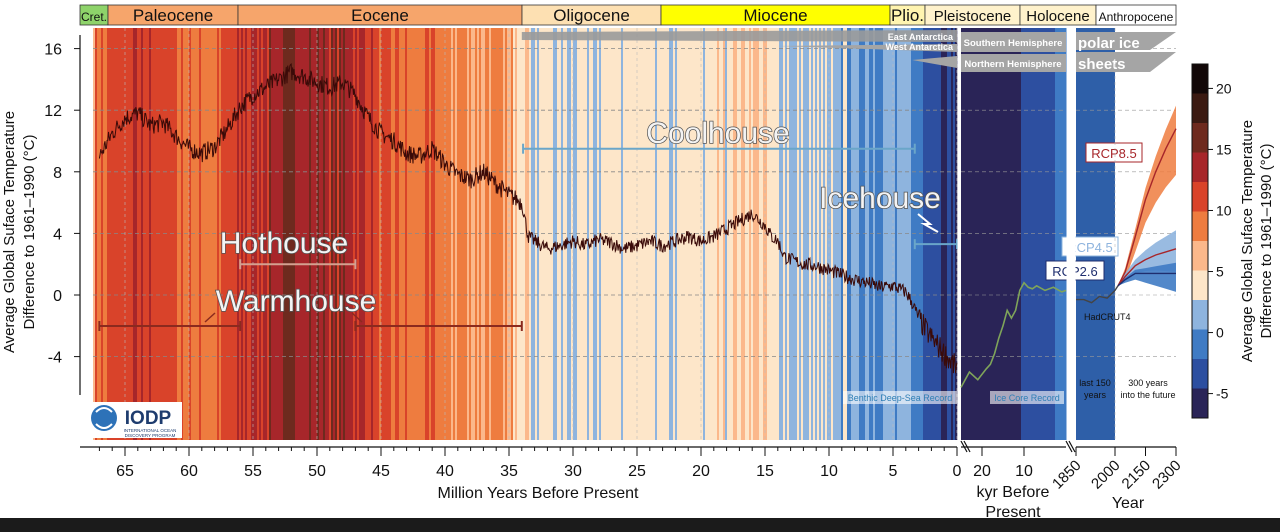  I want to click on year-tick-label: 1850, so click(1067, 475).